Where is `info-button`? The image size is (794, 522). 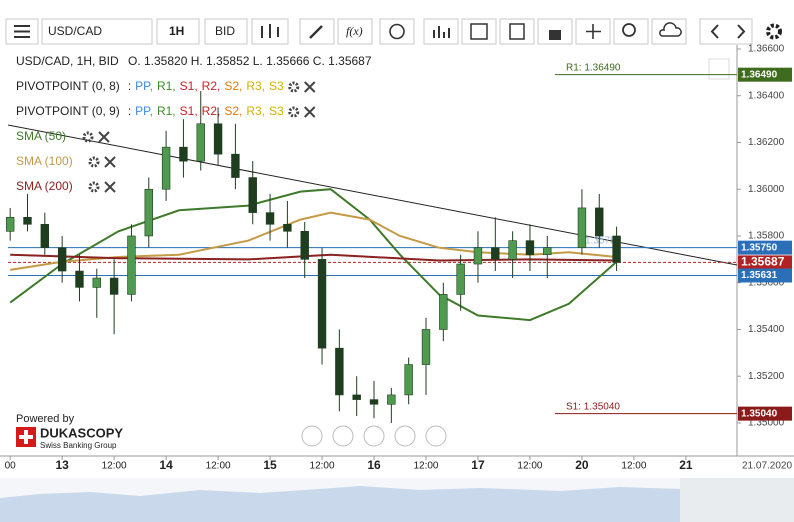
info-button is located at coordinates (397, 31).